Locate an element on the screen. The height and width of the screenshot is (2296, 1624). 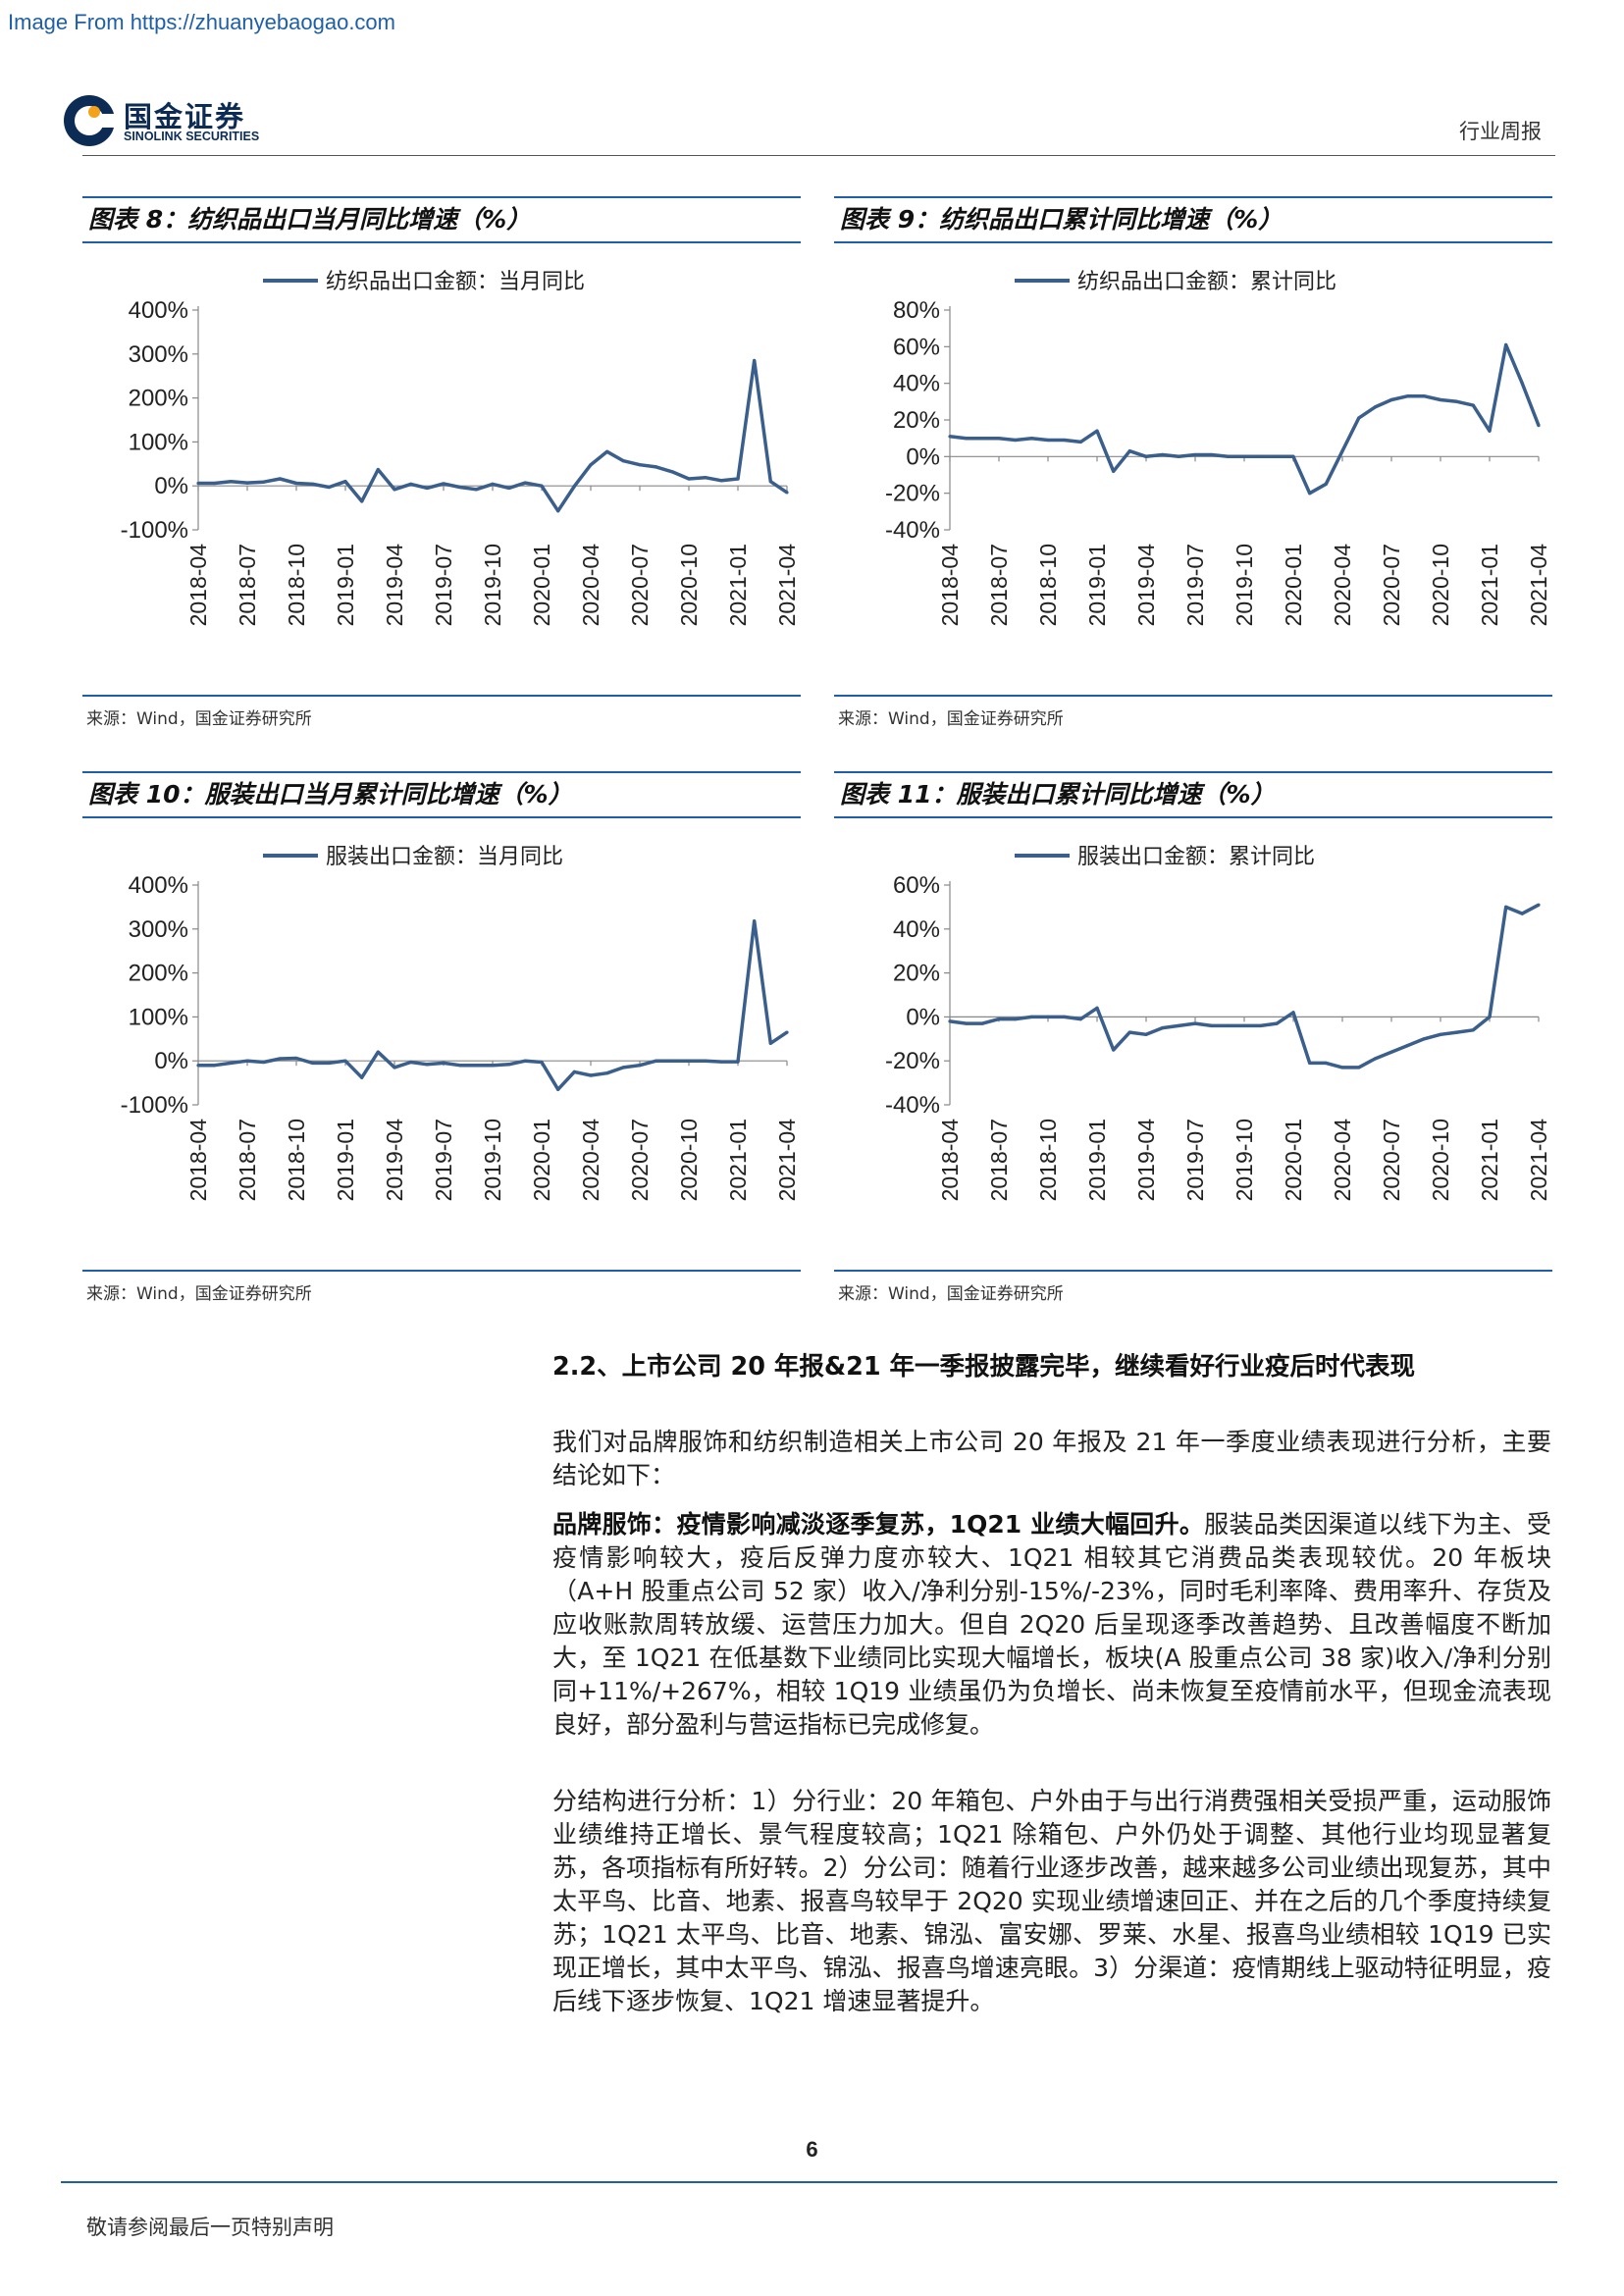
y-tick-label: 40% is located at coordinates (916, 929).